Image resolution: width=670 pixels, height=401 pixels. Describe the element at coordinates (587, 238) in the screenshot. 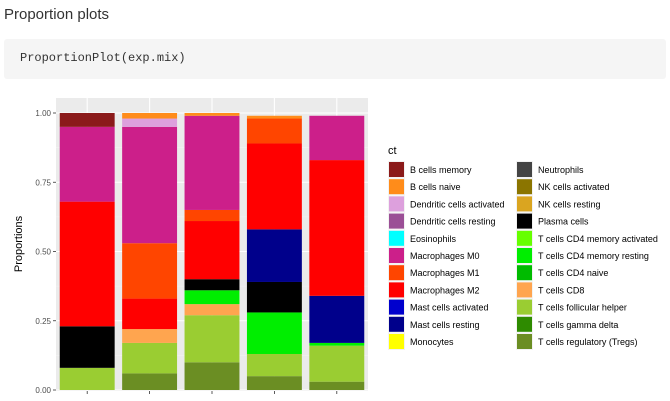

I see `legend-item: T cells CD4 memory activated` at that location.